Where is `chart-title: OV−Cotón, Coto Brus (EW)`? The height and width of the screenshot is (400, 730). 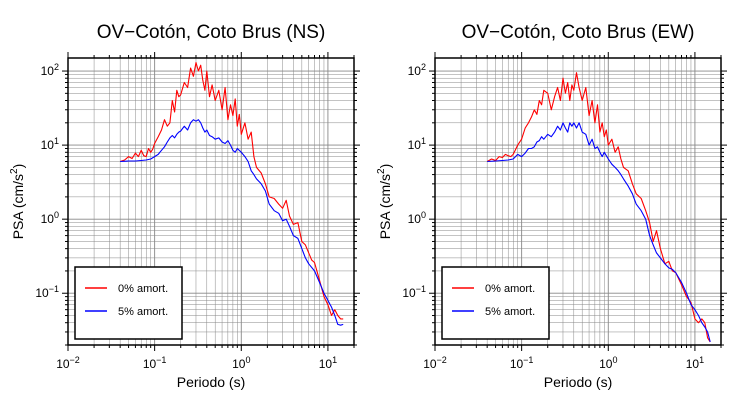
chart-title: OV−Cotón, Coto Brus (EW) is located at coordinates (578, 32).